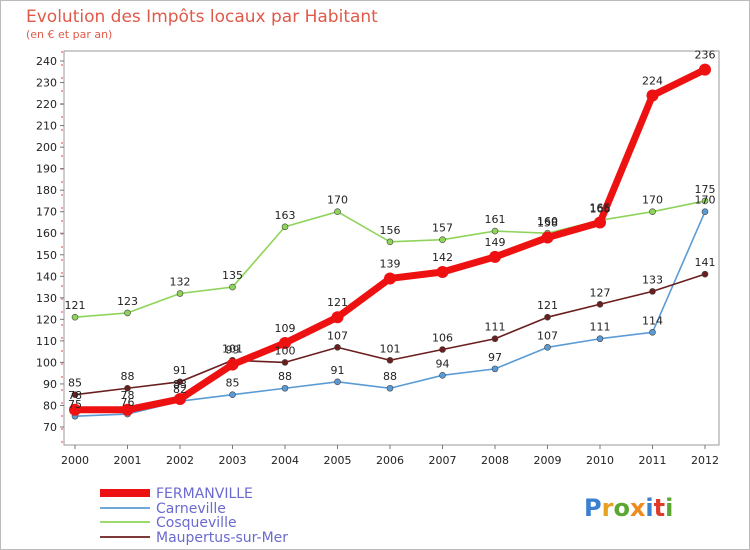  What do you see at coordinates (50, 405) in the screenshot?
I see `y-tick-label: 80` at bounding box center [50, 405].